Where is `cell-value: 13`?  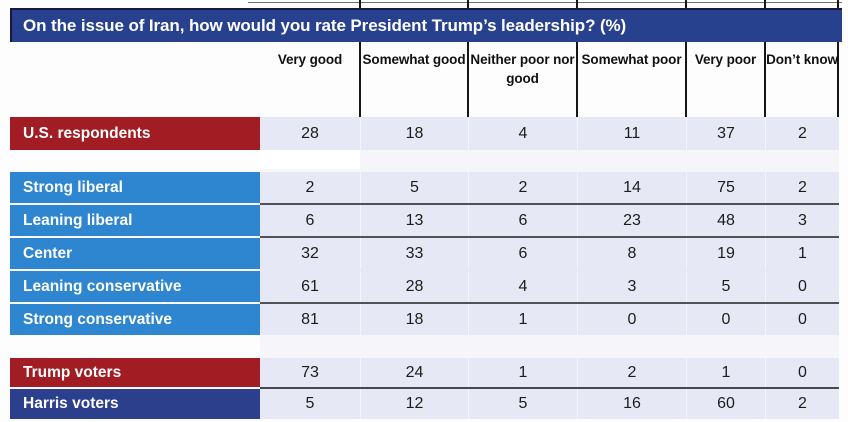 cell-value: 13 is located at coordinates (414, 220).